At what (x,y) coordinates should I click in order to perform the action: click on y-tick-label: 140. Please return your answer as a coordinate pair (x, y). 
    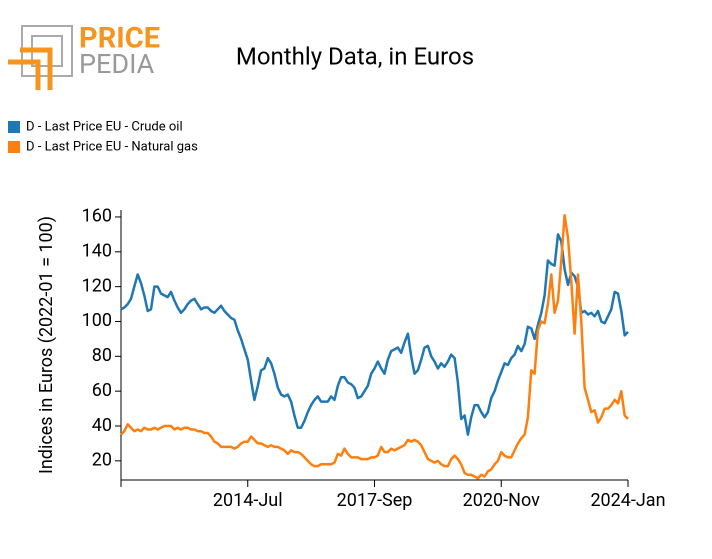
    Looking at the image, I should click on (97, 251).